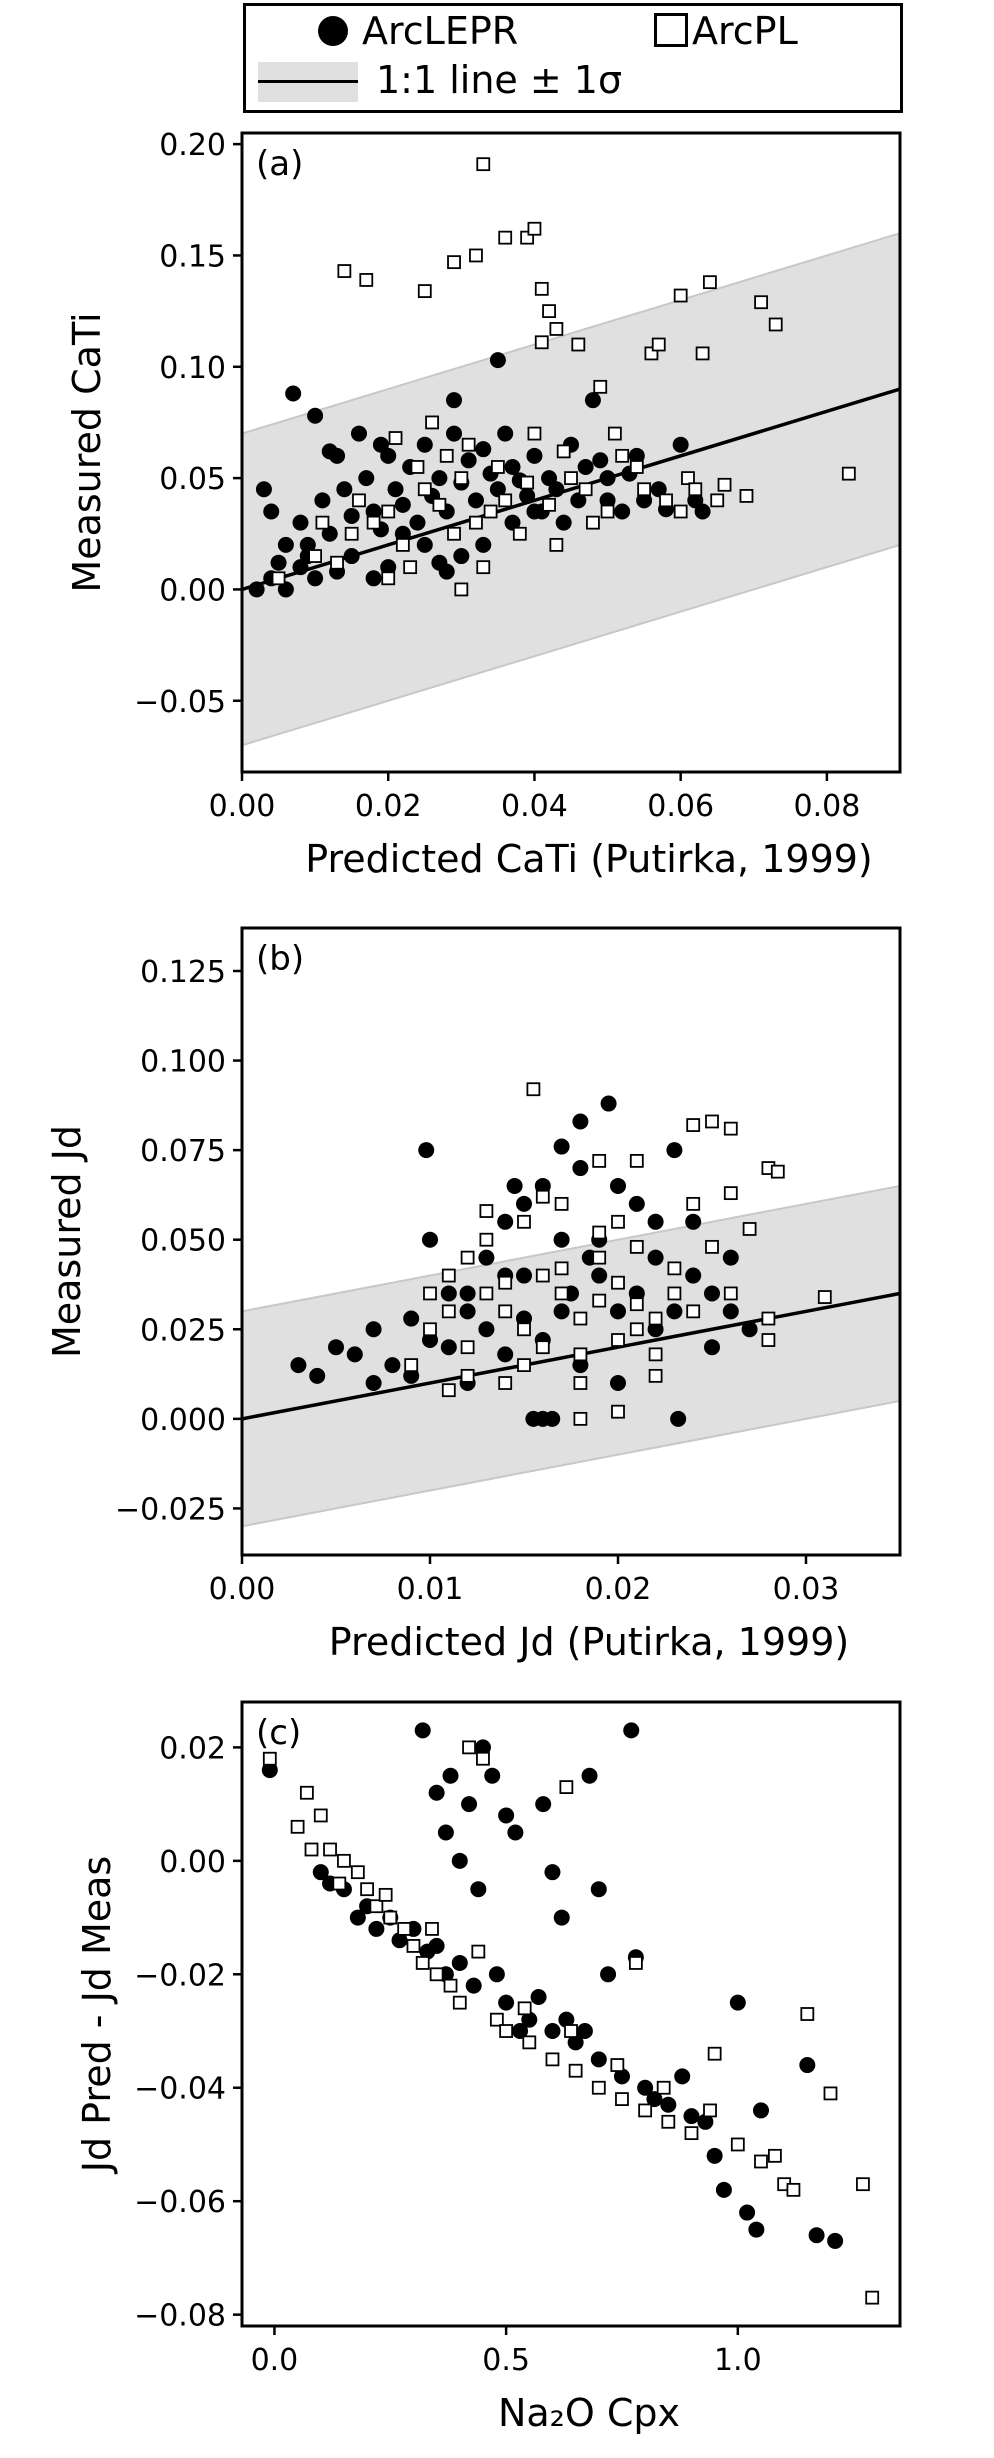  I want to click on x-axis-label-a: Predicted CaTi (Putirka, 1999), so click(589, 859).